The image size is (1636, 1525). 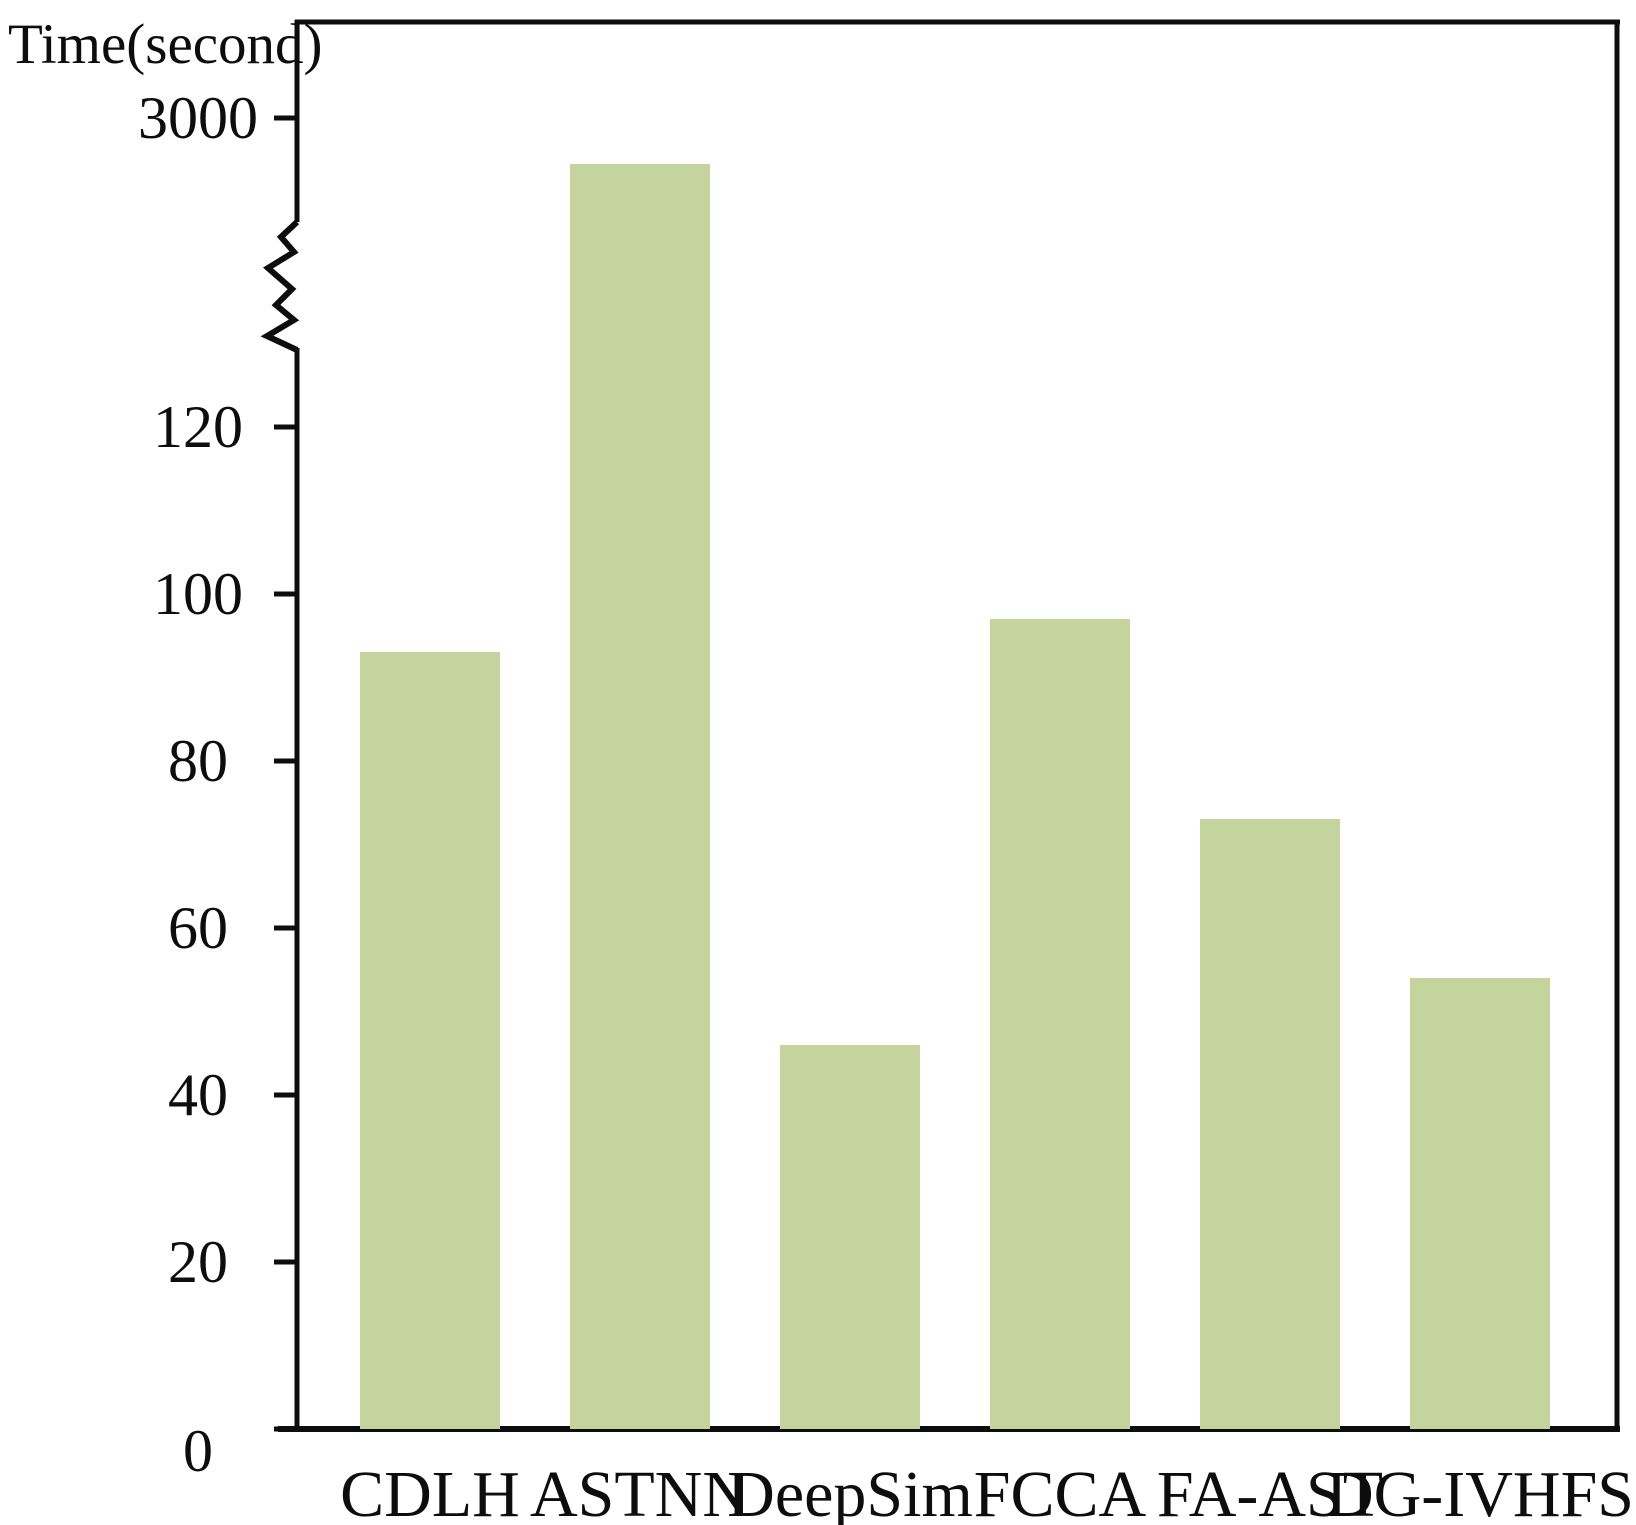 I want to click on y-tick-label-80: 80, so click(x=198, y=761).